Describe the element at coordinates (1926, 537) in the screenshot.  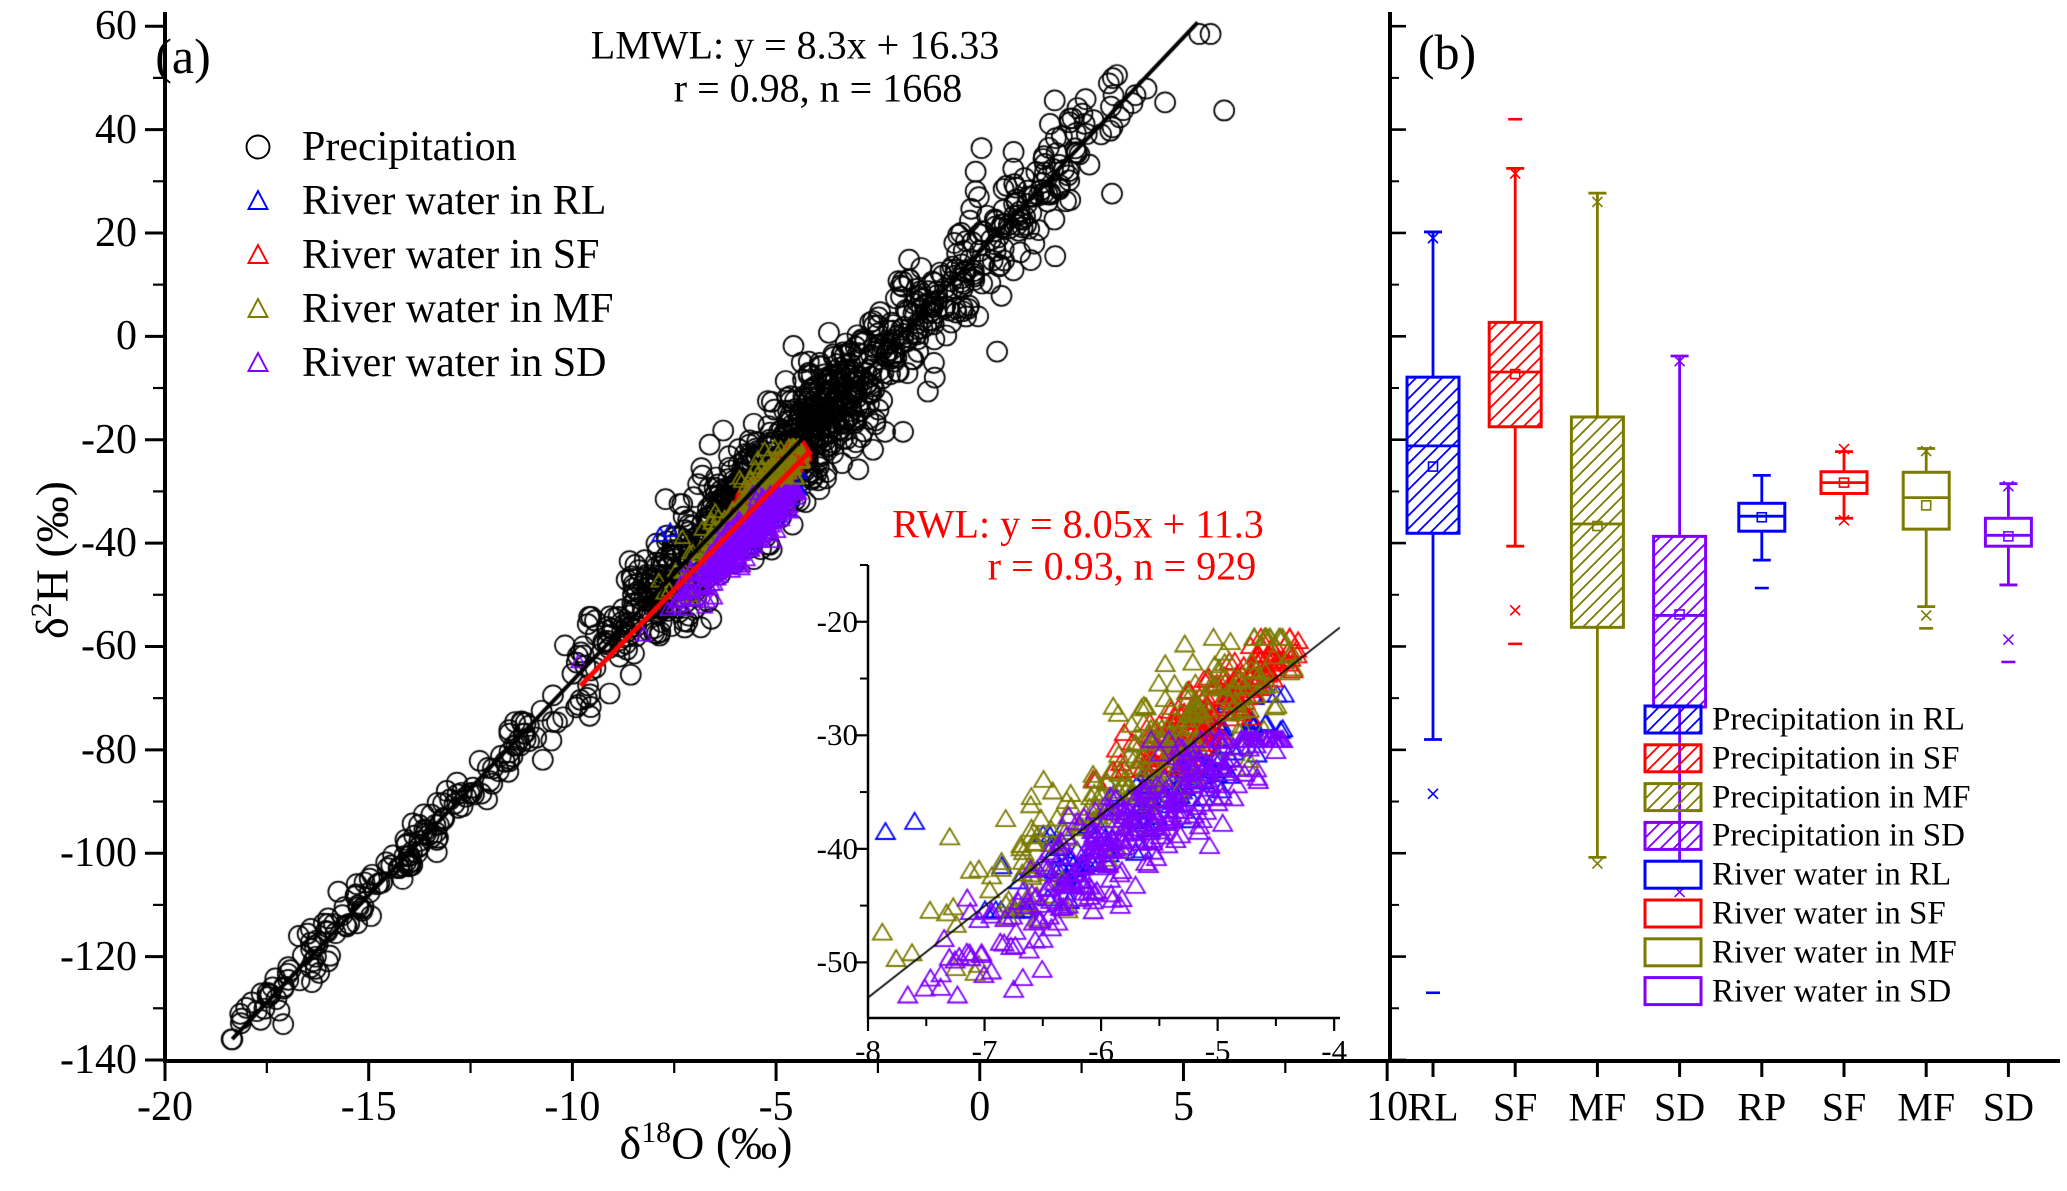
I see `boxplot-river-MF` at that location.